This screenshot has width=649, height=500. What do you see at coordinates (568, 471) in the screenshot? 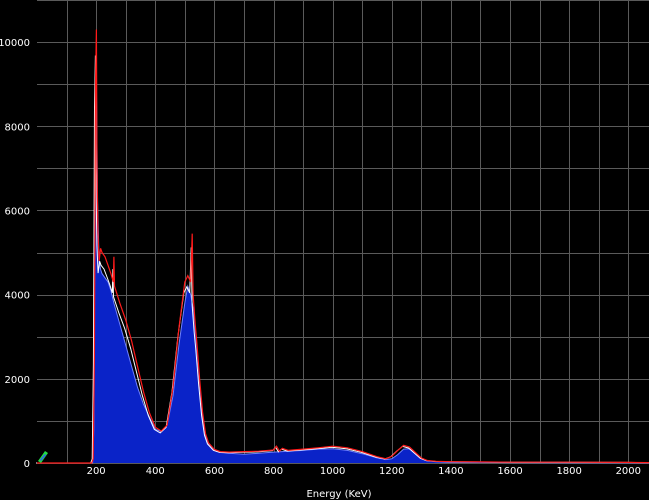
I see `x-tick-label: 1800` at bounding box center [568, 471].